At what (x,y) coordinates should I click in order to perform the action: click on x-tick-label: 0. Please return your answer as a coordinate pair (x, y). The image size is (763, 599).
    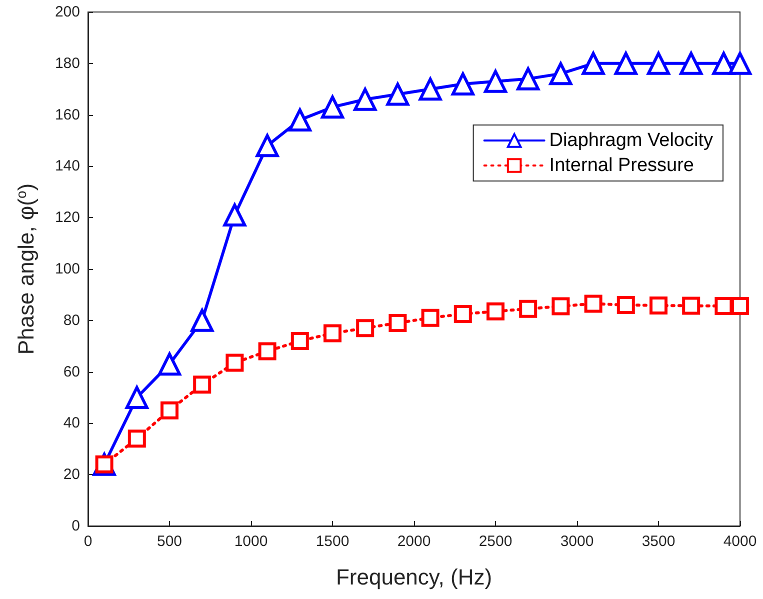
    Looking at the image, I should click on (88, 541).